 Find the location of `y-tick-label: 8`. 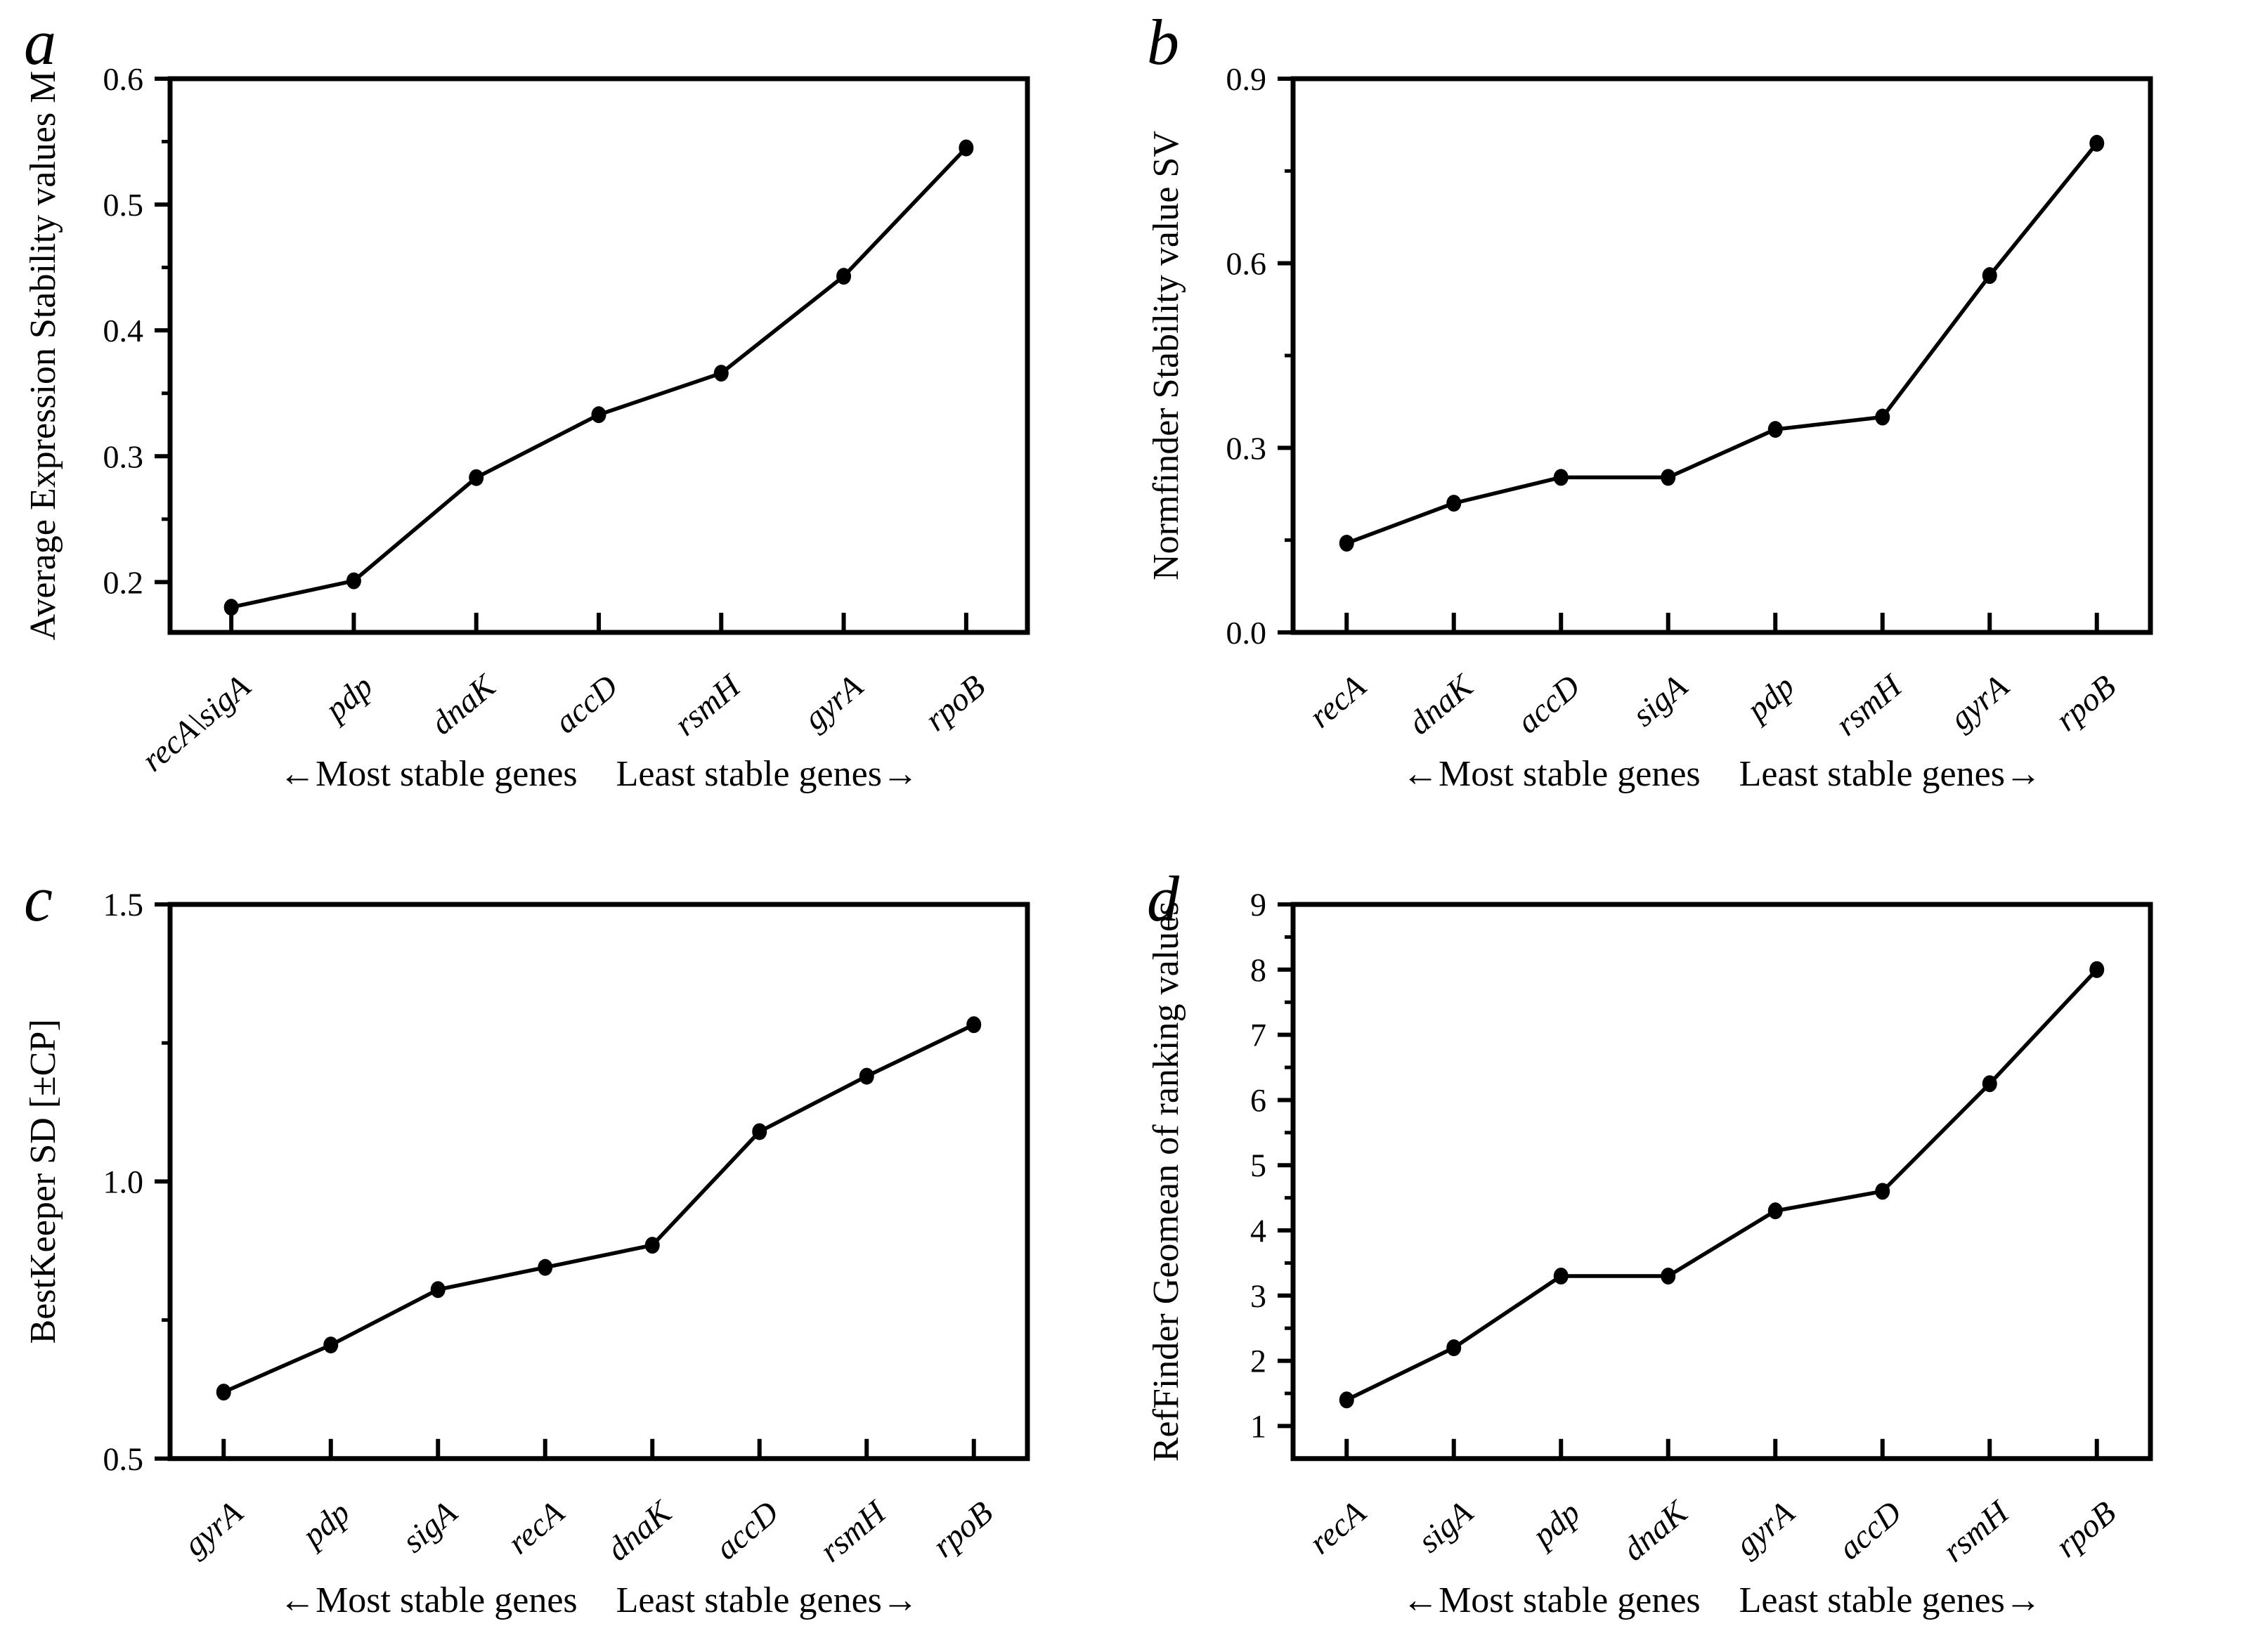

y-tick-label: 8 is located at coordinates (1258, 970).